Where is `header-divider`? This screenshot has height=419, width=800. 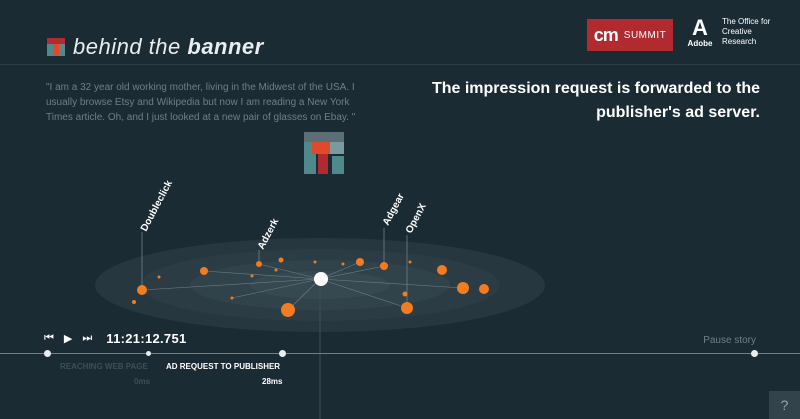 header-divider is located at coordinates (400, 64).